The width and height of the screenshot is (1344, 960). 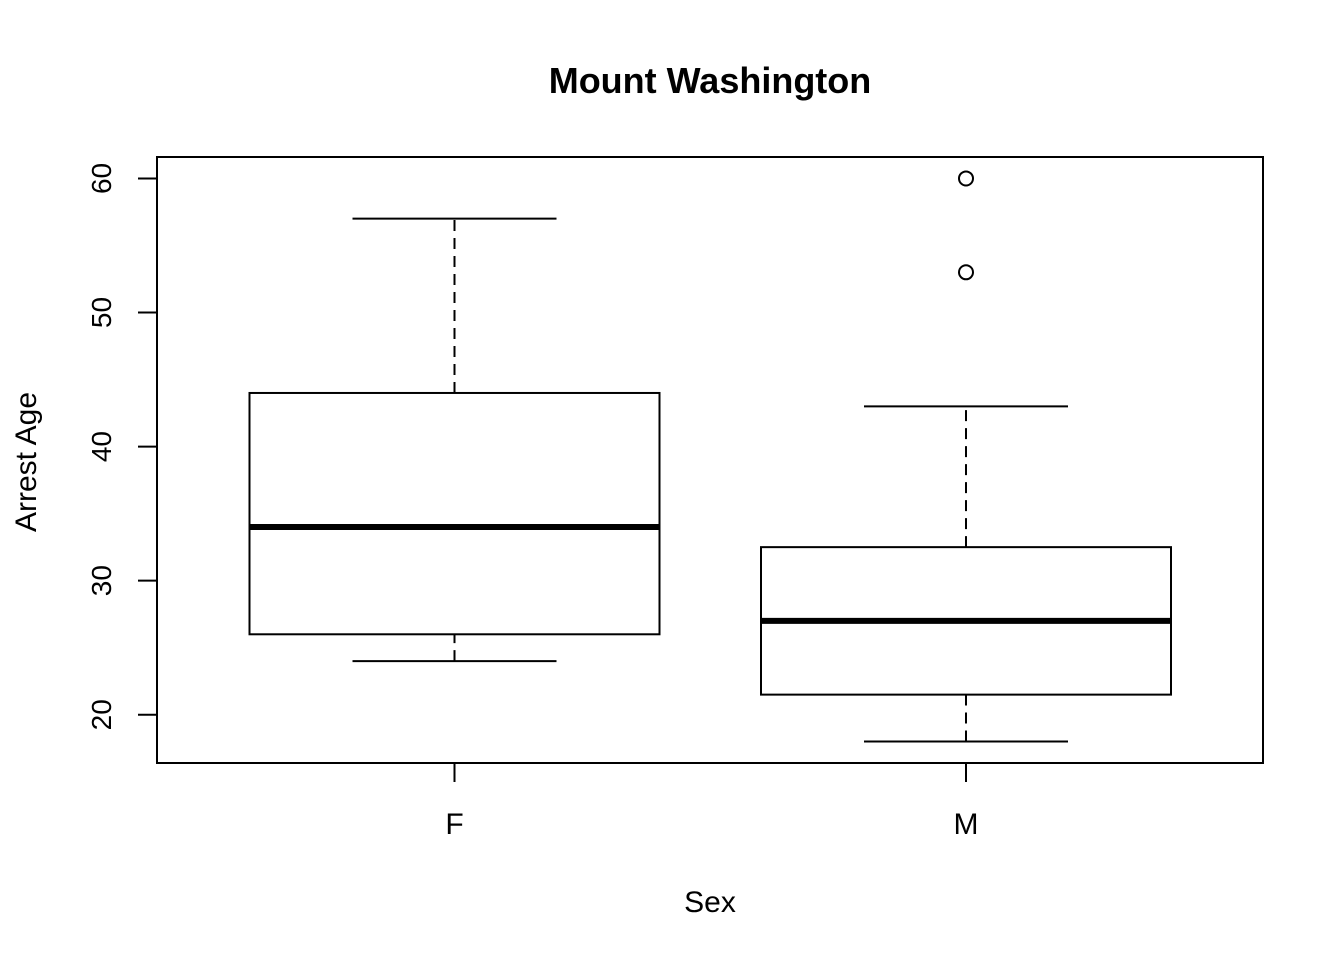 I want to click on x-tick-label-f: F, so click(x=454, y=824).